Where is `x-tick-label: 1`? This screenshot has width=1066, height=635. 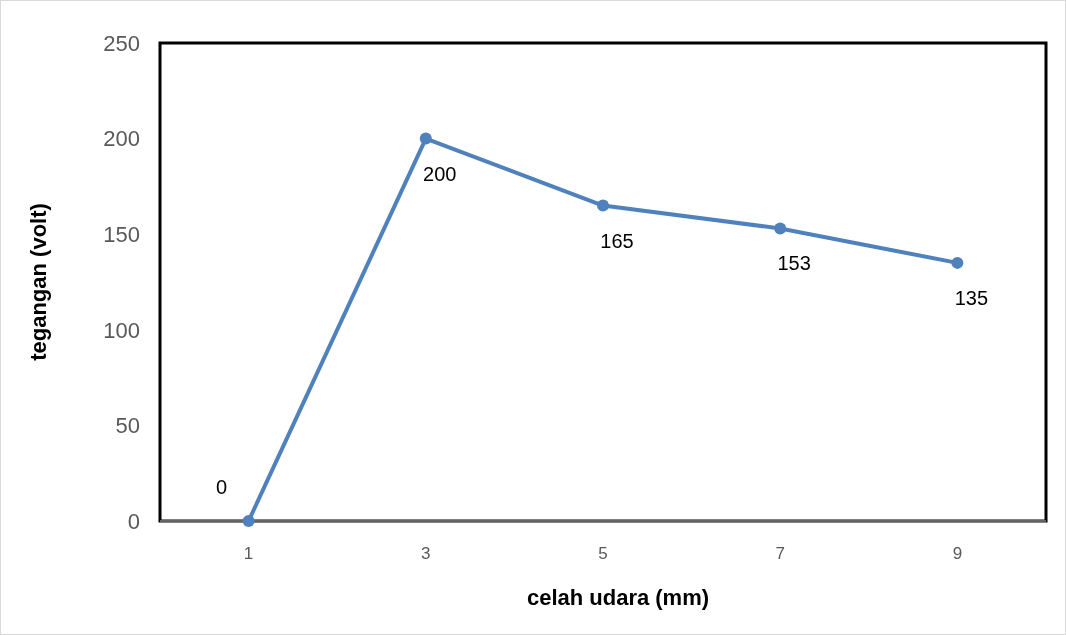
x-tick-label: 1 is located at coordinates (248, 553).